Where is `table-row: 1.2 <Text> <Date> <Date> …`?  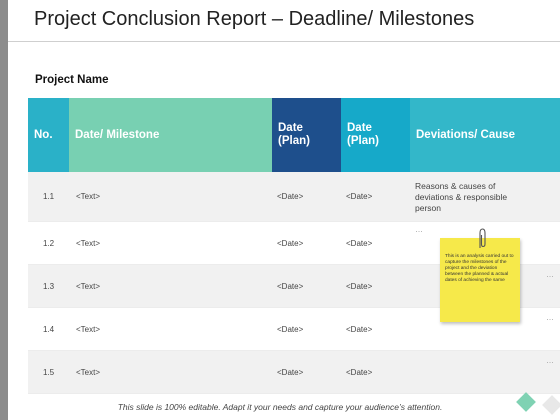 table-row: 1.2 <Text> <Date> <Date> … is located at coordinates (294, 243).